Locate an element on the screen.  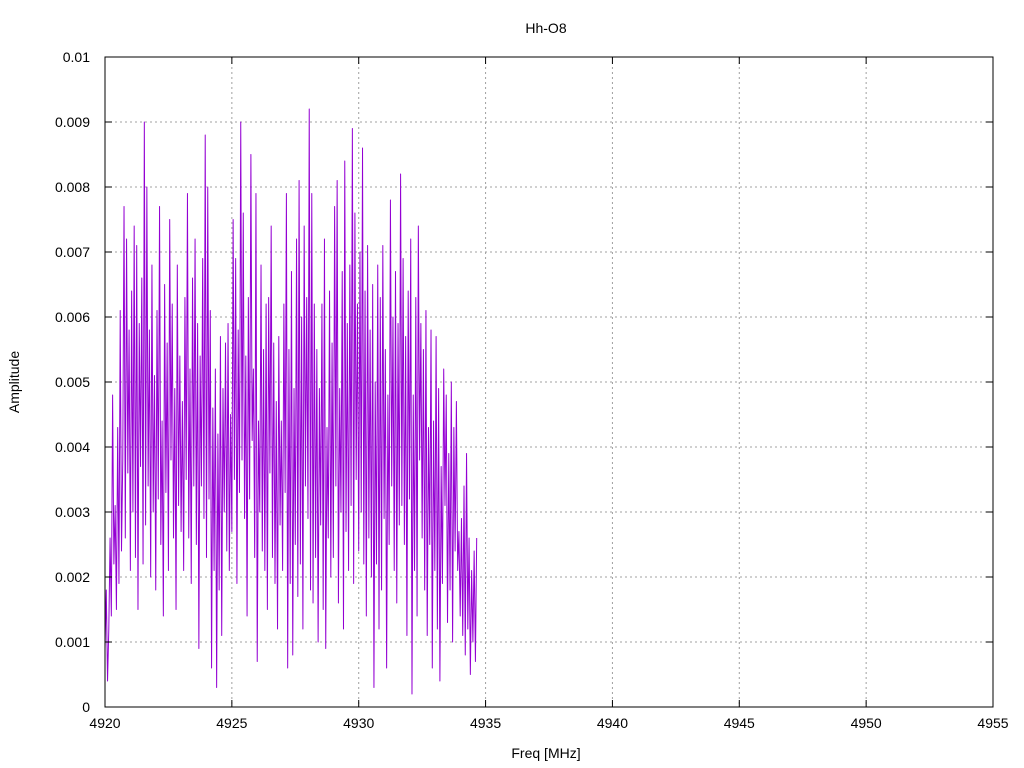
y-tick-label: 0.002 is located at coordinates (72, 577).